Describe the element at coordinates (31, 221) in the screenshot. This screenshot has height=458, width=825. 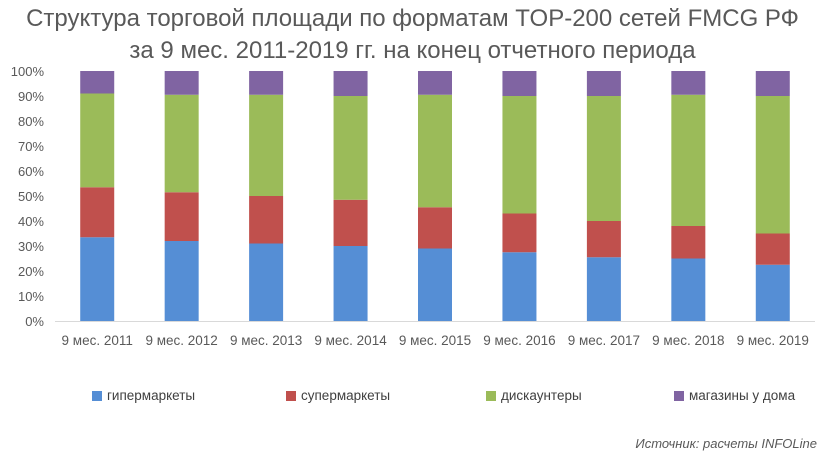
I see `y-tick-label: 40%` at that location.